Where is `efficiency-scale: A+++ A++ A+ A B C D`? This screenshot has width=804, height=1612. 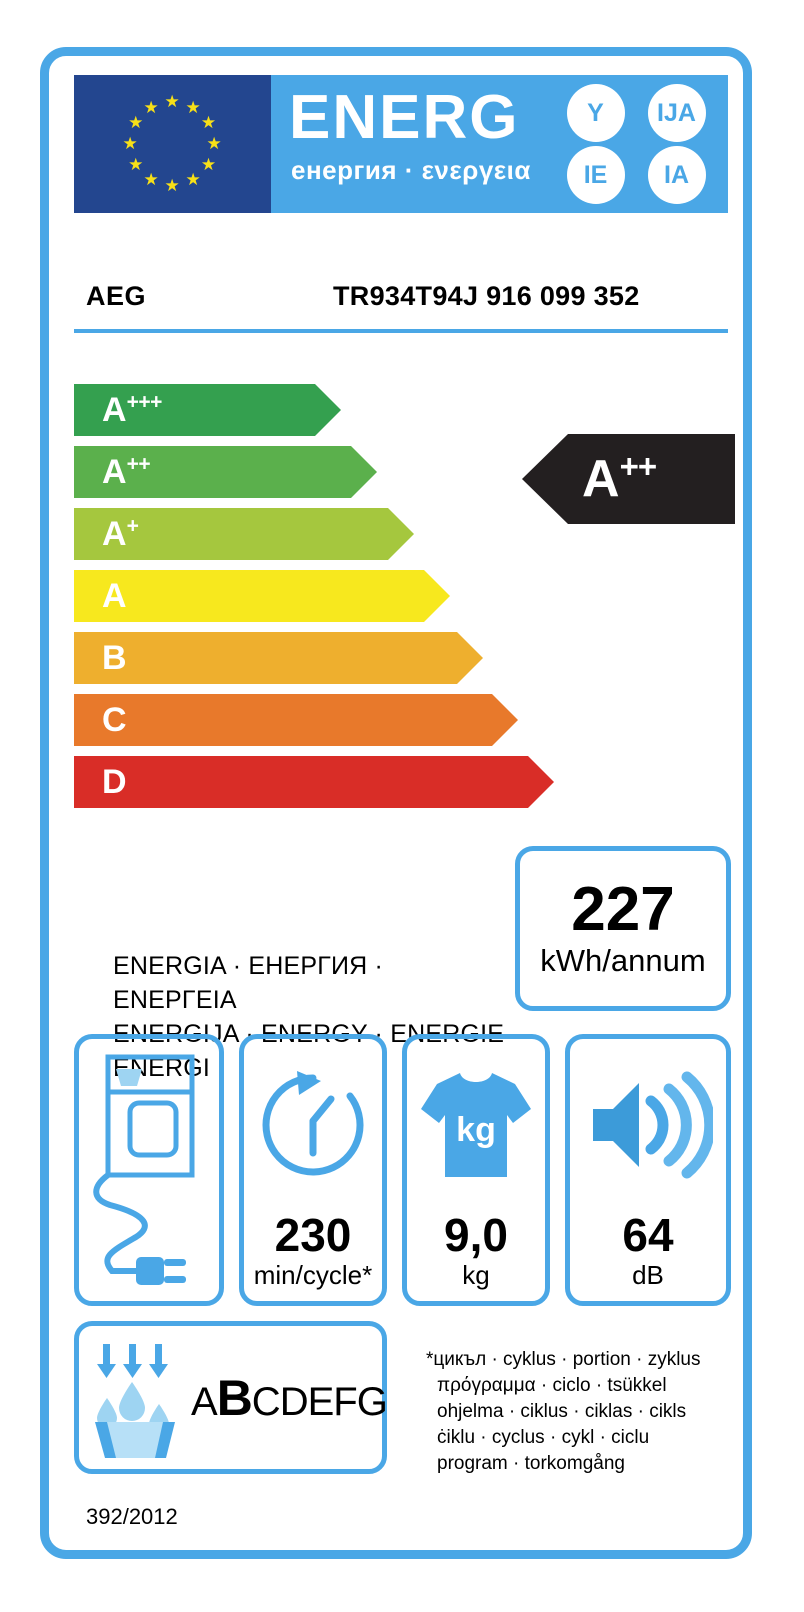
efficiency-scale: A+++ A++ A+ A B C D is located at coordinates (284, 601).